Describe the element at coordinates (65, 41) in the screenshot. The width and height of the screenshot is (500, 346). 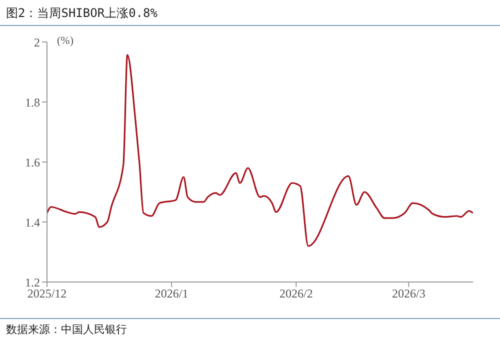
I see `y-axis-title: (%)` at that location.